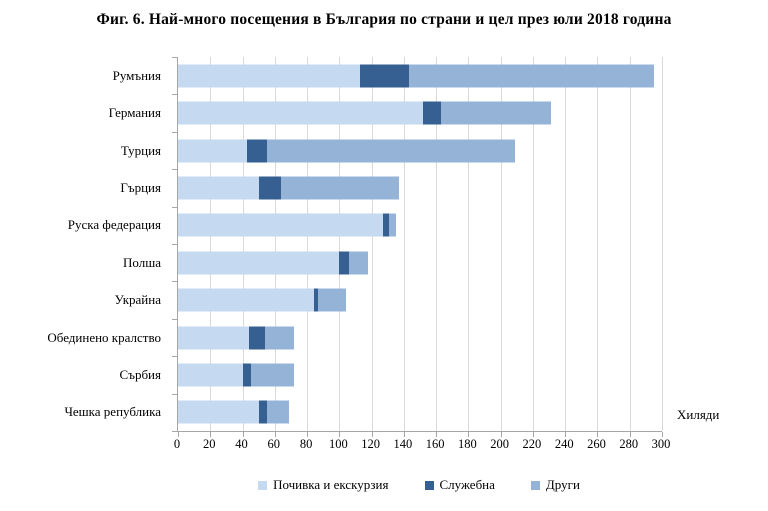 The image size is (768, 511). I want to click on x-tick-label: 40, so click(241, 444).